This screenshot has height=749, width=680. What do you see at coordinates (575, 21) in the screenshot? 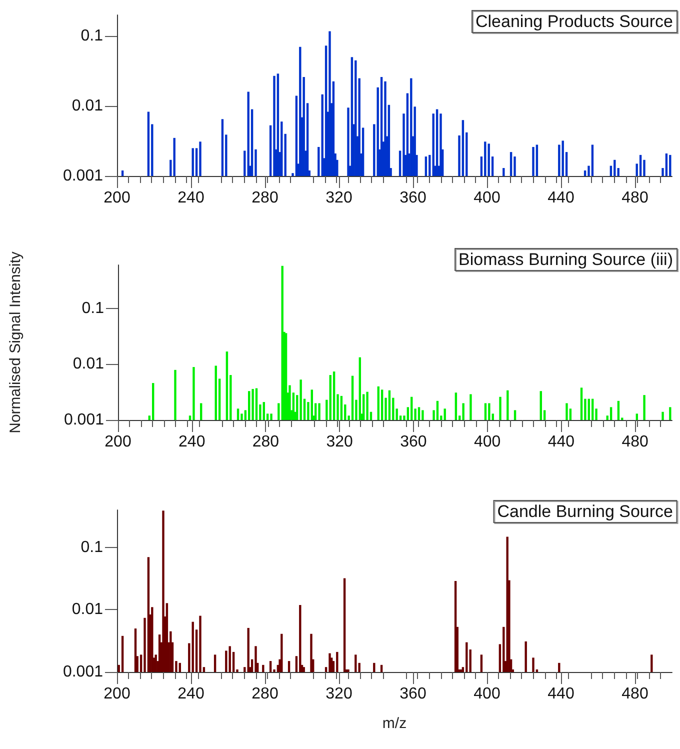
I see `chart-title: Cleaning Products Source` at bounding box center [575, 21].